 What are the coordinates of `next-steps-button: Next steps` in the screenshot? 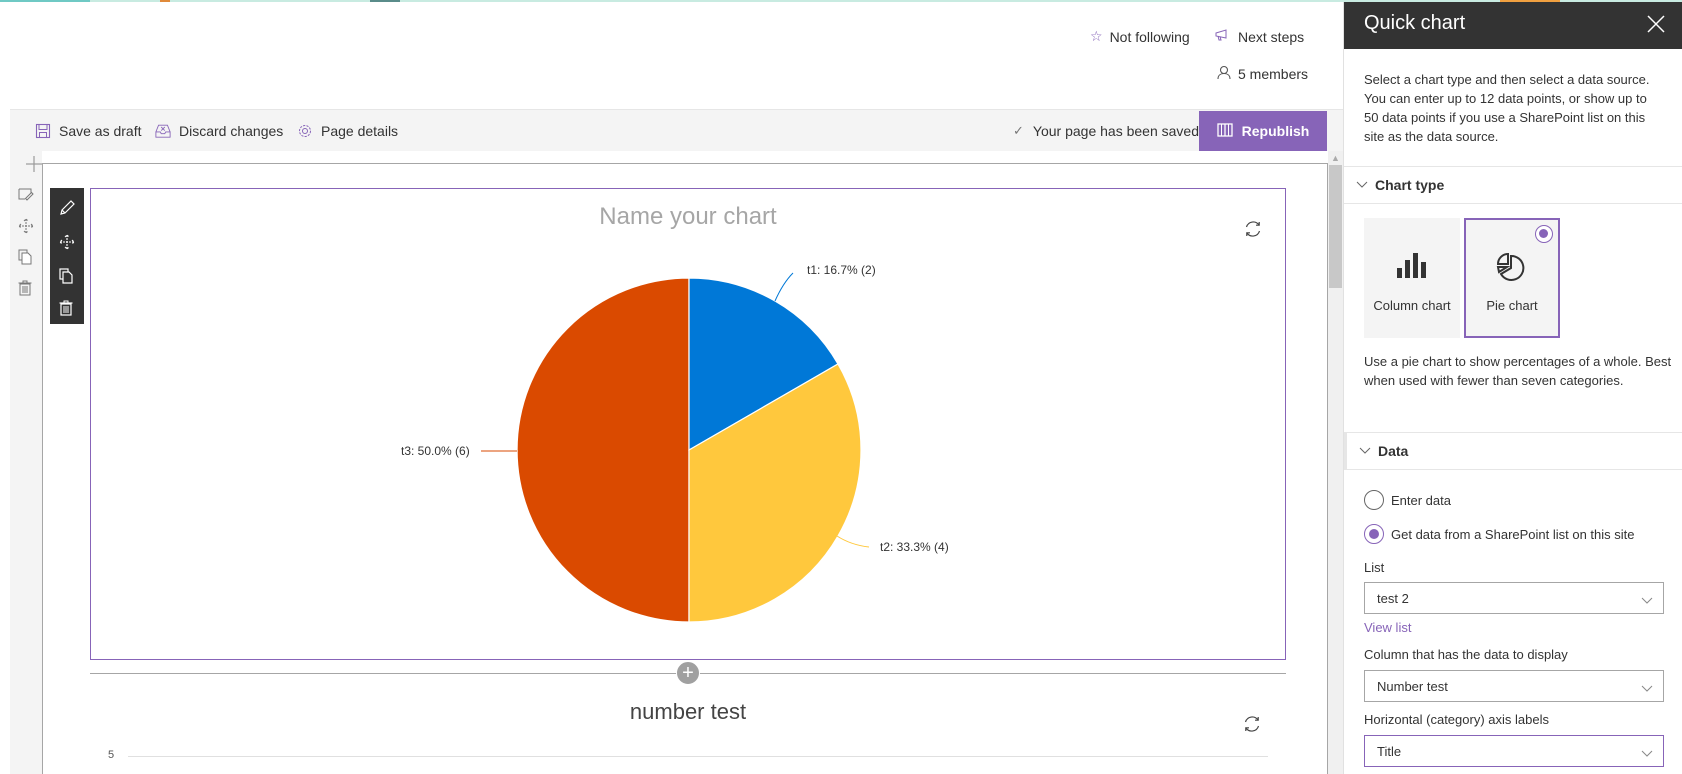 It's located at (1259, 36).